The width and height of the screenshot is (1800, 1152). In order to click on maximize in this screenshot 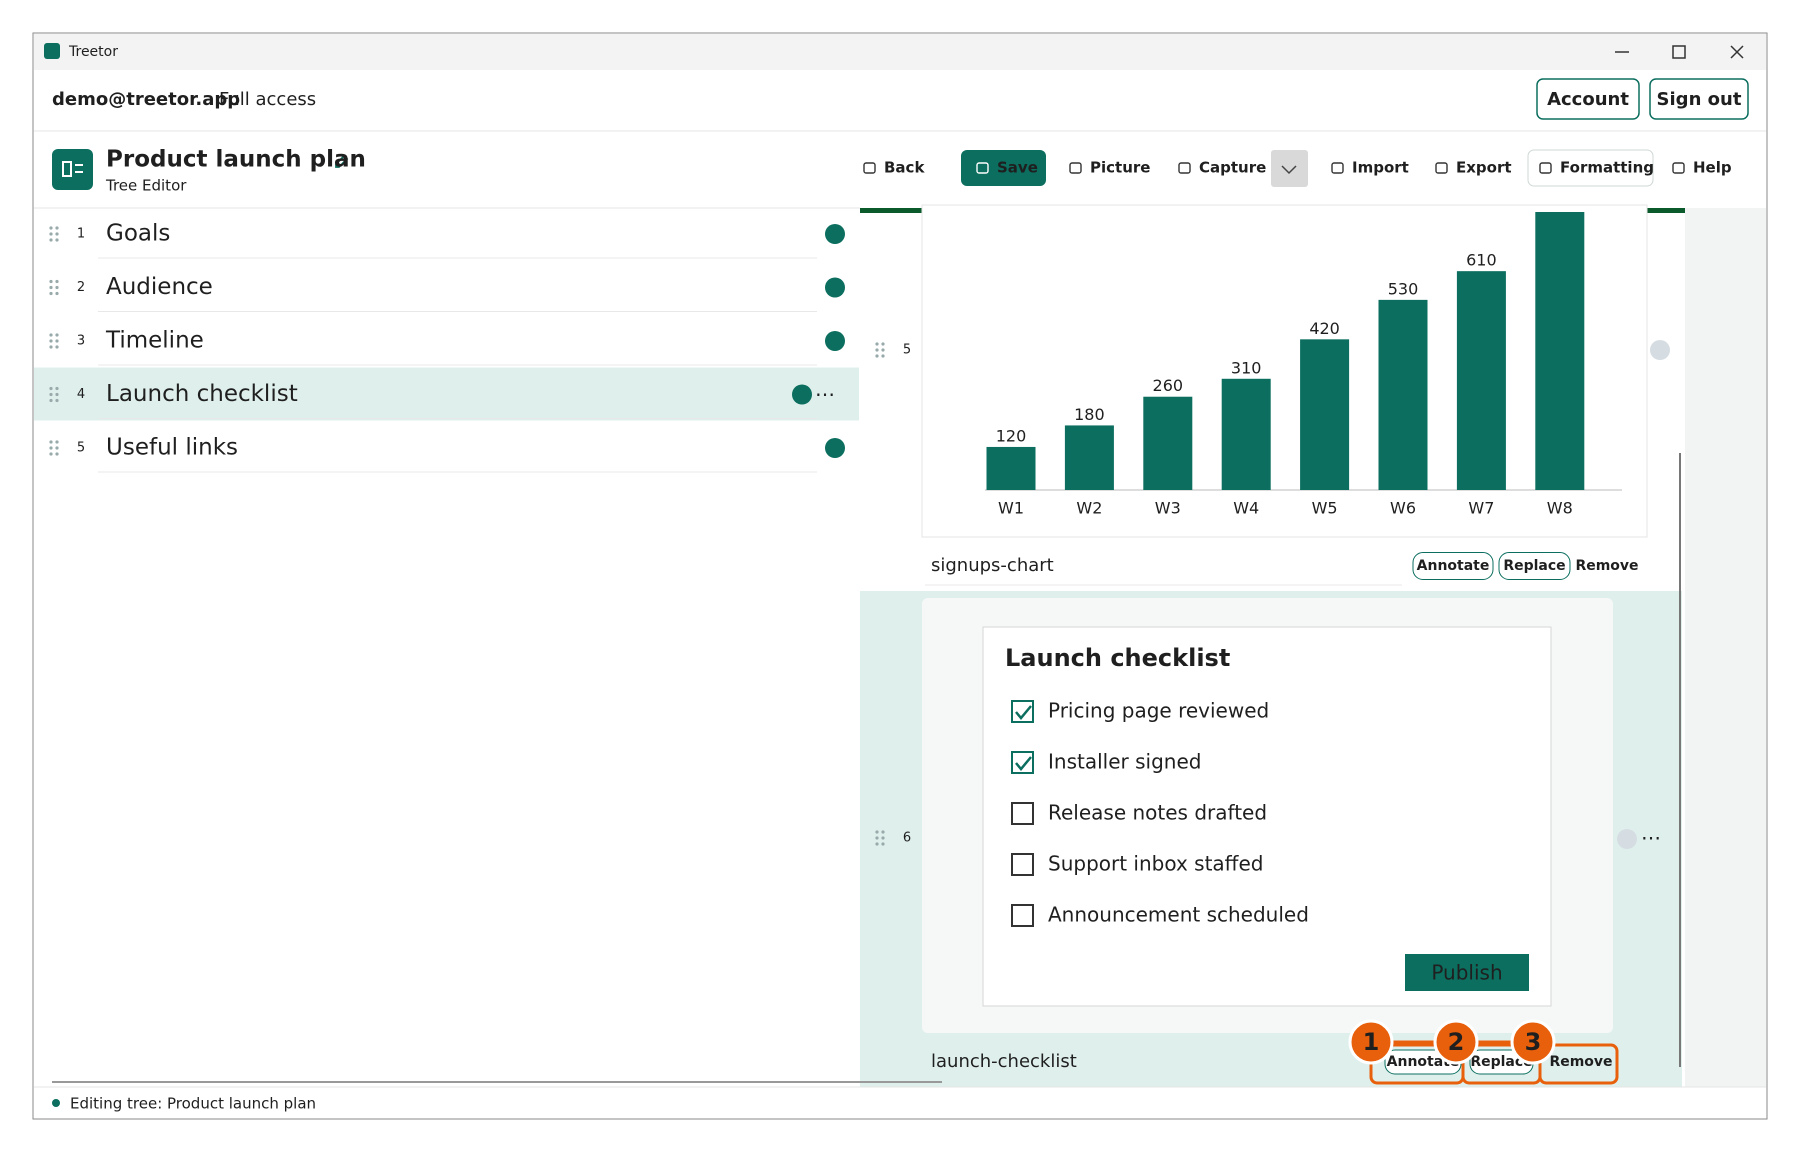, I will do `click(1679, 52)`.